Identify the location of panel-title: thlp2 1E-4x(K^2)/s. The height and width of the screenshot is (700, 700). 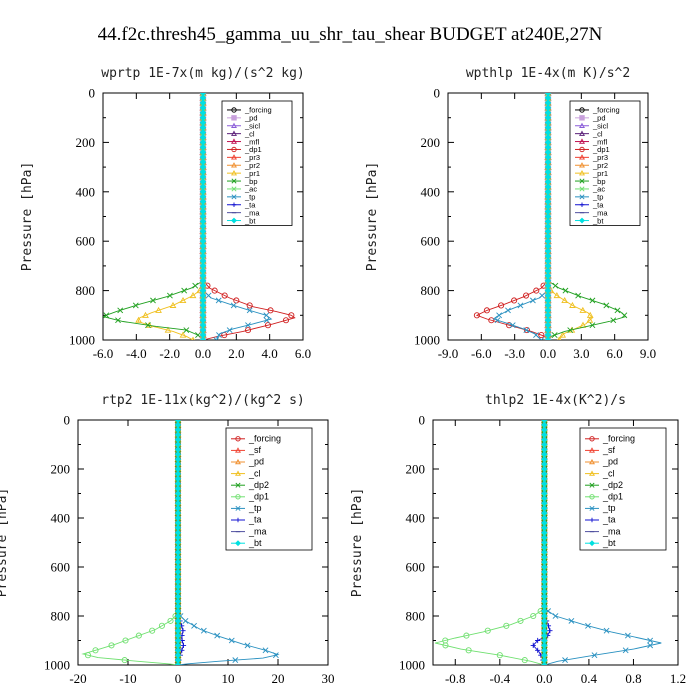
(555, 400).